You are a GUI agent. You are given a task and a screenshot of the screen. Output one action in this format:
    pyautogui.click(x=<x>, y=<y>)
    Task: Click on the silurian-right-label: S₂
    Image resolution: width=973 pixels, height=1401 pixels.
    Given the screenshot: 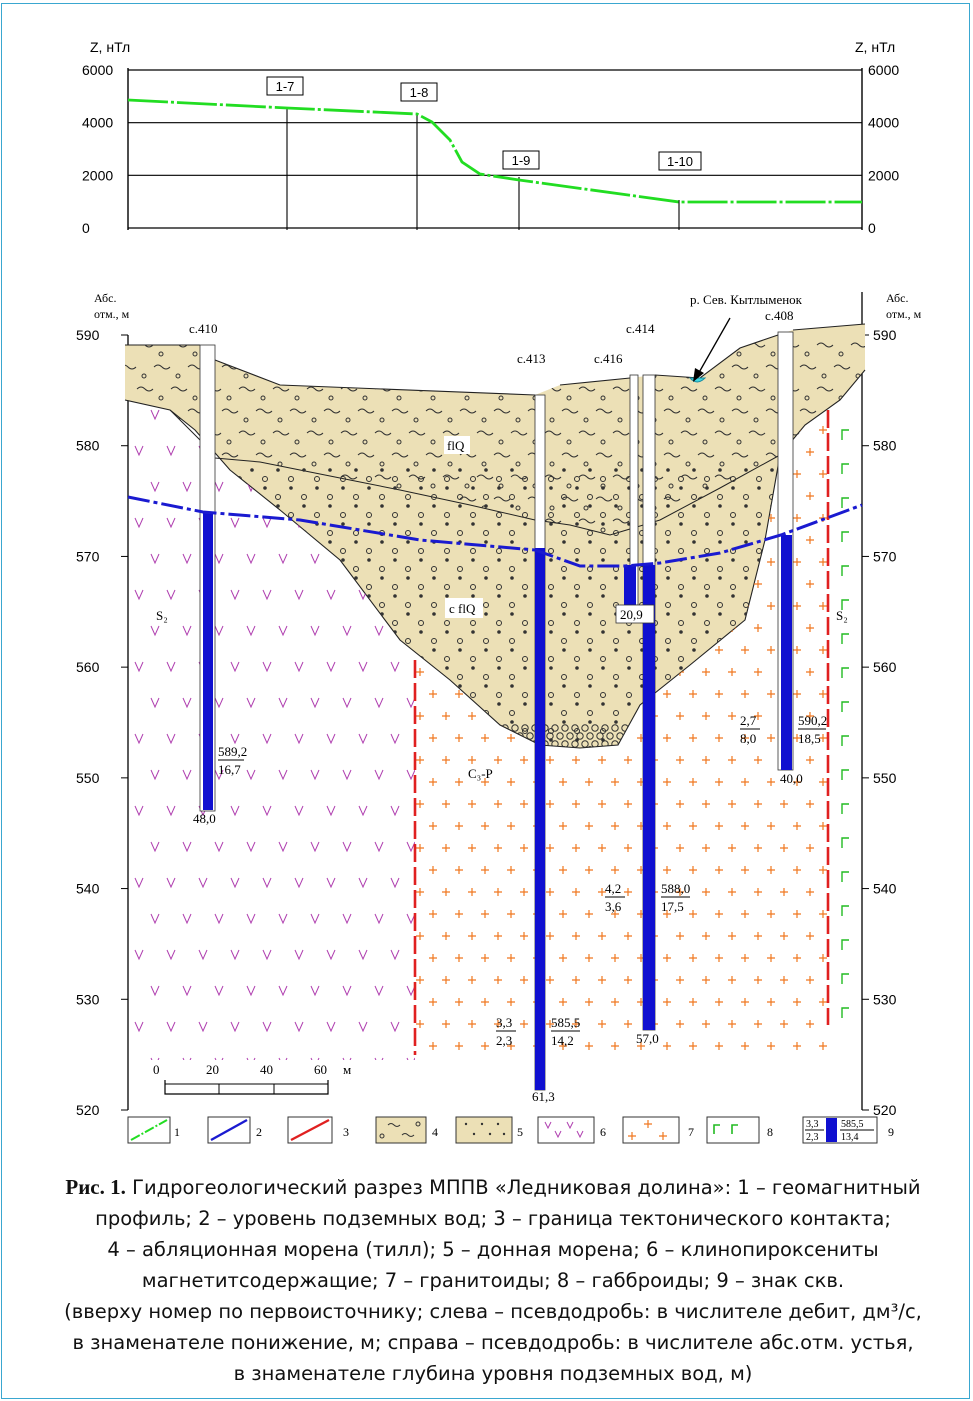 What is the action you would take?
    pyautogui.click(x=842, y=615)
    